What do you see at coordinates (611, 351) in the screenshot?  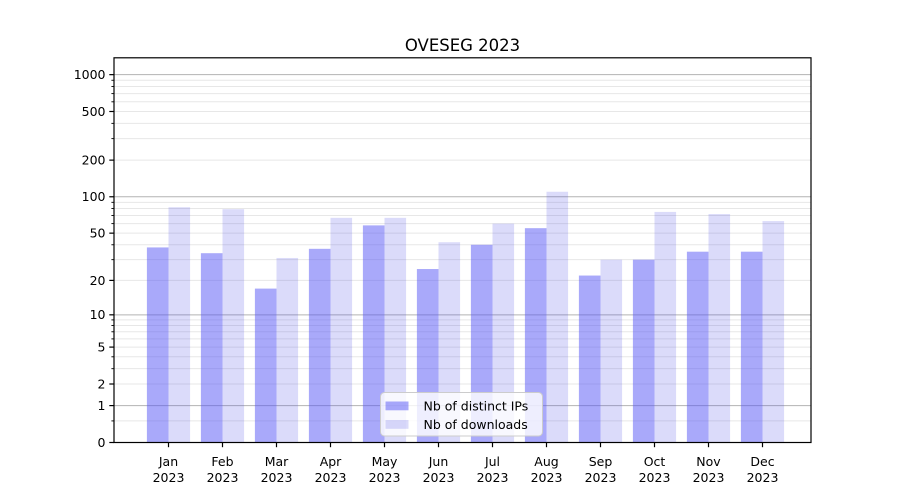 I see `bar-sep-downloads` at bounding box center [611, 351].